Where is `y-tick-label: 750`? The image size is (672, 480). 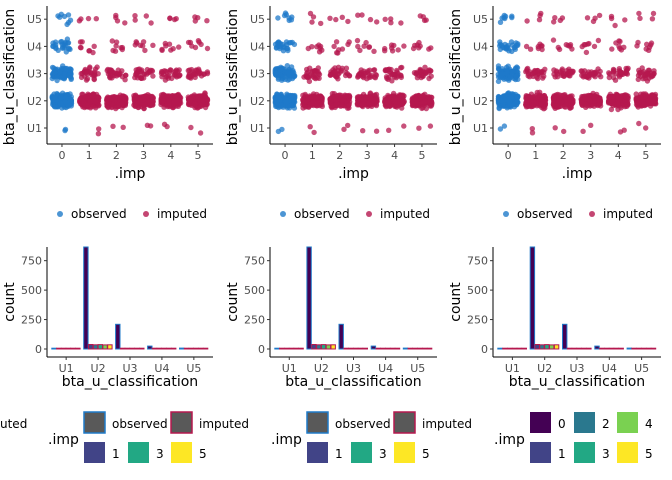 y-tick-label: 750 is located at coordinates (254, 261).